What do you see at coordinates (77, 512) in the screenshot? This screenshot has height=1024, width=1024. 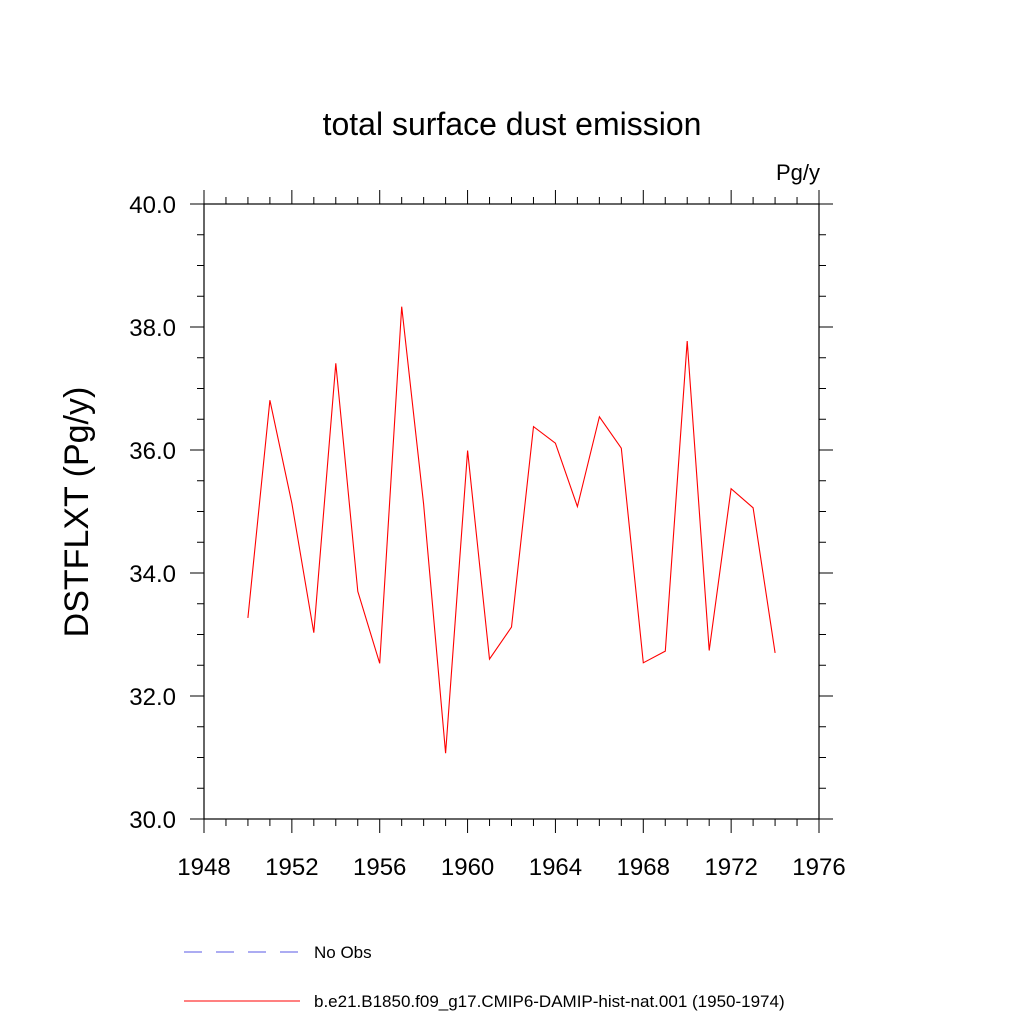 I see `y-axis-label: DSTFLXT (Pg/y)` at bounding box center [77, 512].